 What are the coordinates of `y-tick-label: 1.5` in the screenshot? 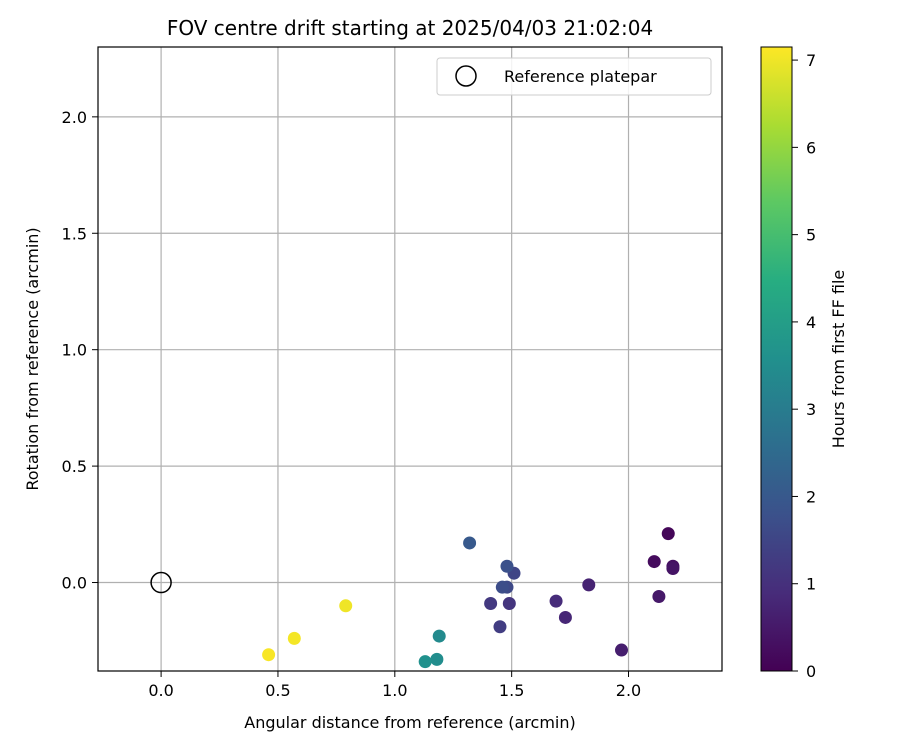 It's located at (74, 233).